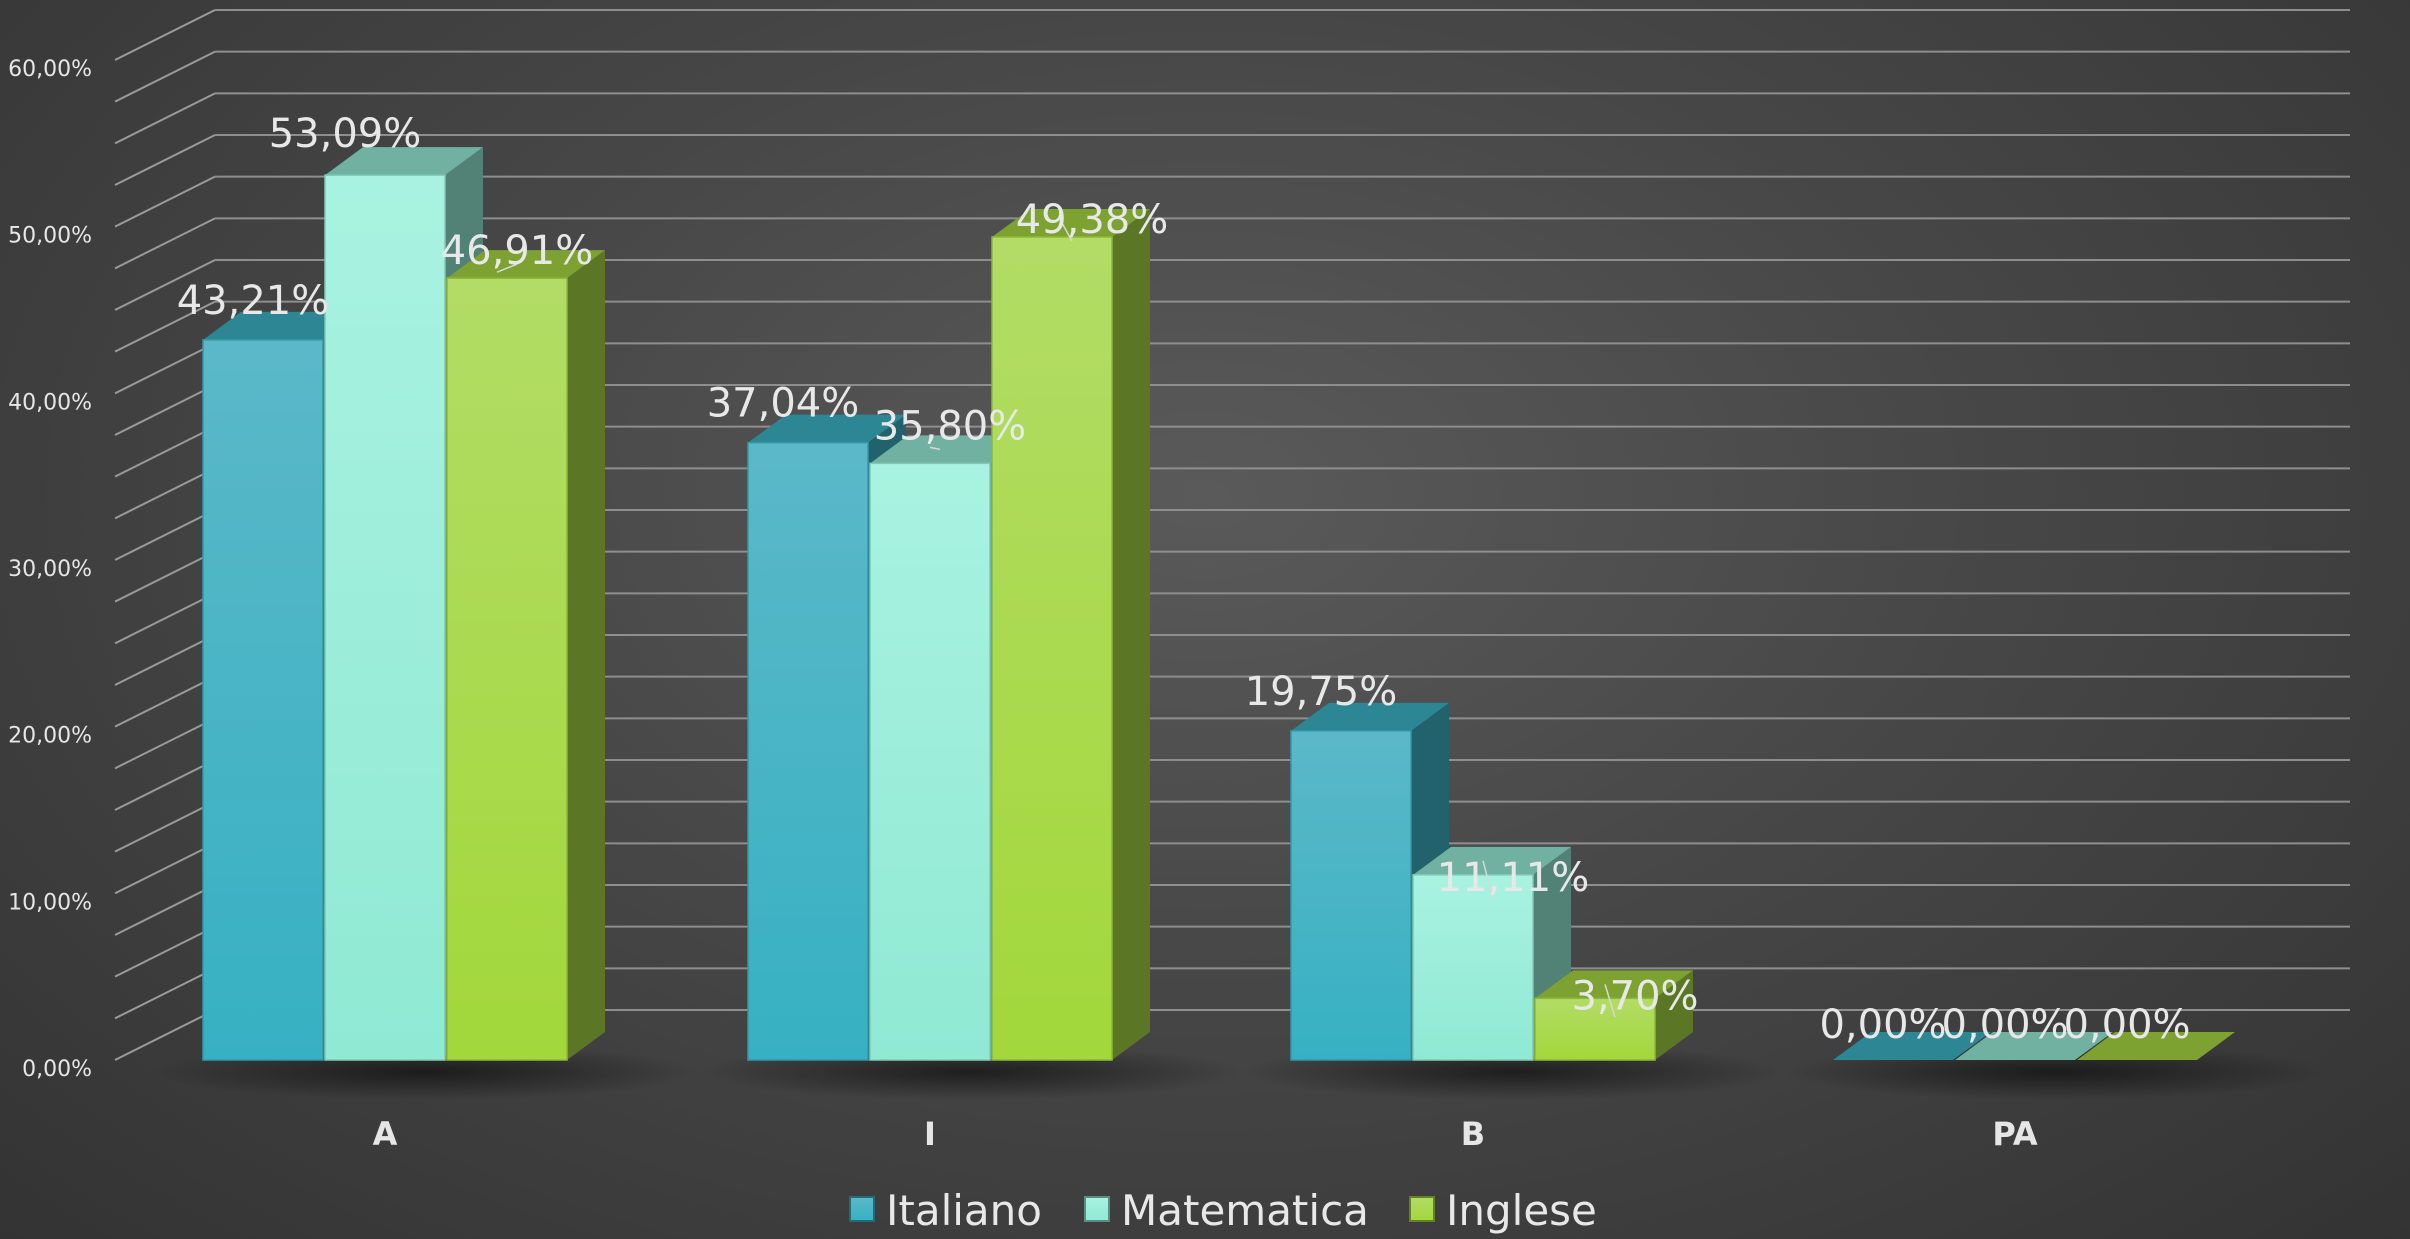 Image resolution: width=2410 pixels, height=1239 pixels. What do you see at coordinates (50, 736) in the screenshot?
I see `y-tick-label: 20,00%` at bounding box center [50, 736].